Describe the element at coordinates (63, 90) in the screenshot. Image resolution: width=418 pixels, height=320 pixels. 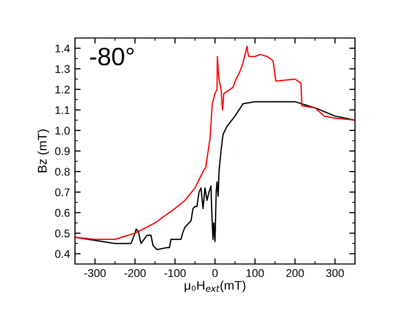
I see `y-tick-label: 1.2` at that location.